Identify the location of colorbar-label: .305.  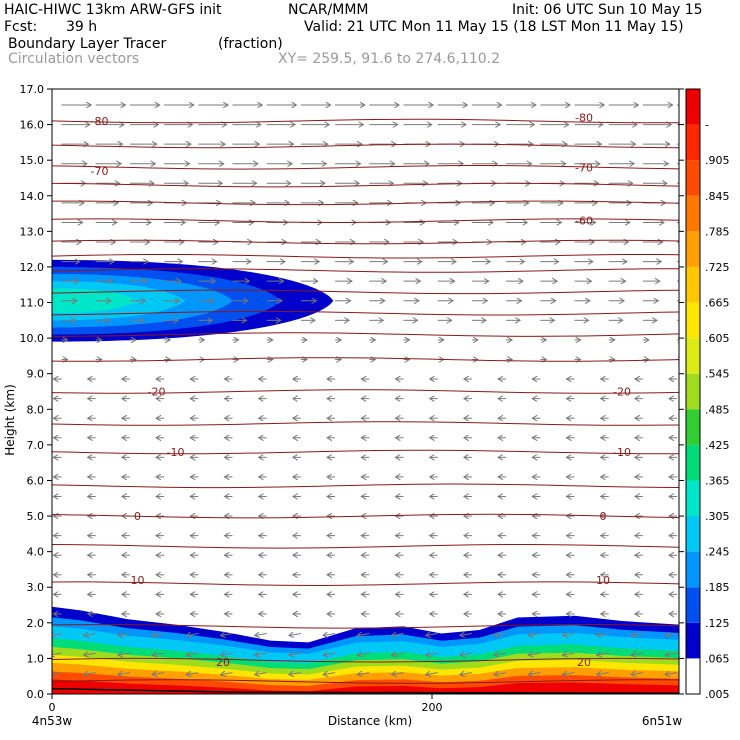
(717, 516).